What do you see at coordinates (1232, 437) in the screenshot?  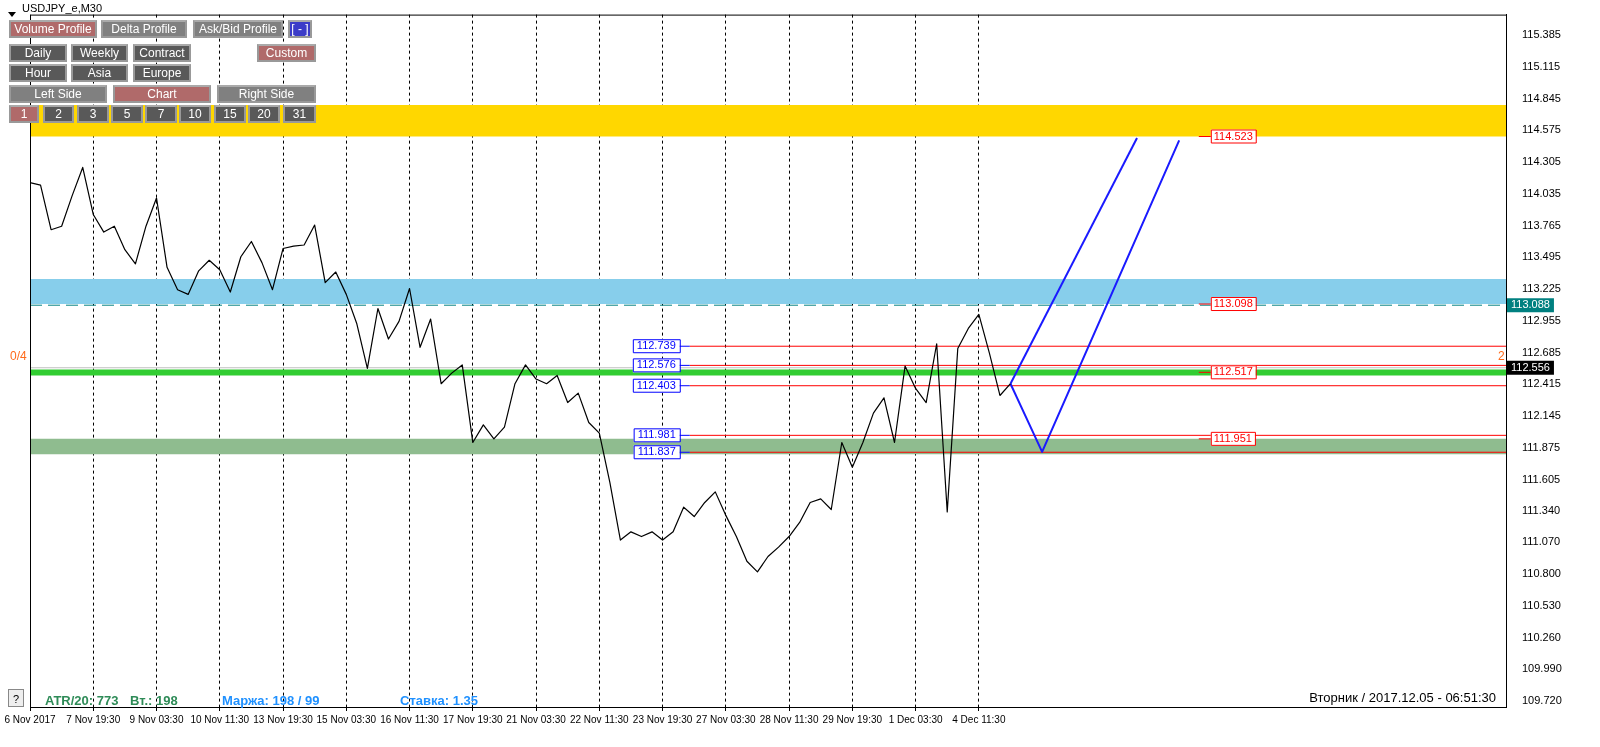 I see `annotation: 111.951` at bounding box center [1232, 437].